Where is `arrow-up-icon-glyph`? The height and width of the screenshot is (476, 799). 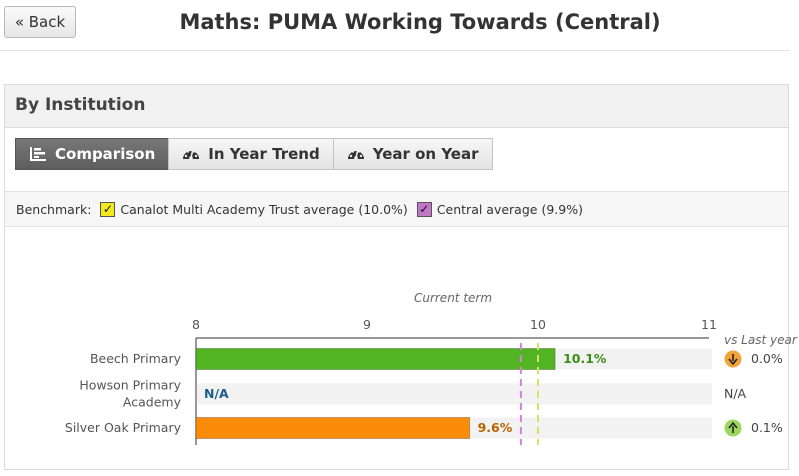 arrow-up-icon-glyph is located at coordinates (733, 427).